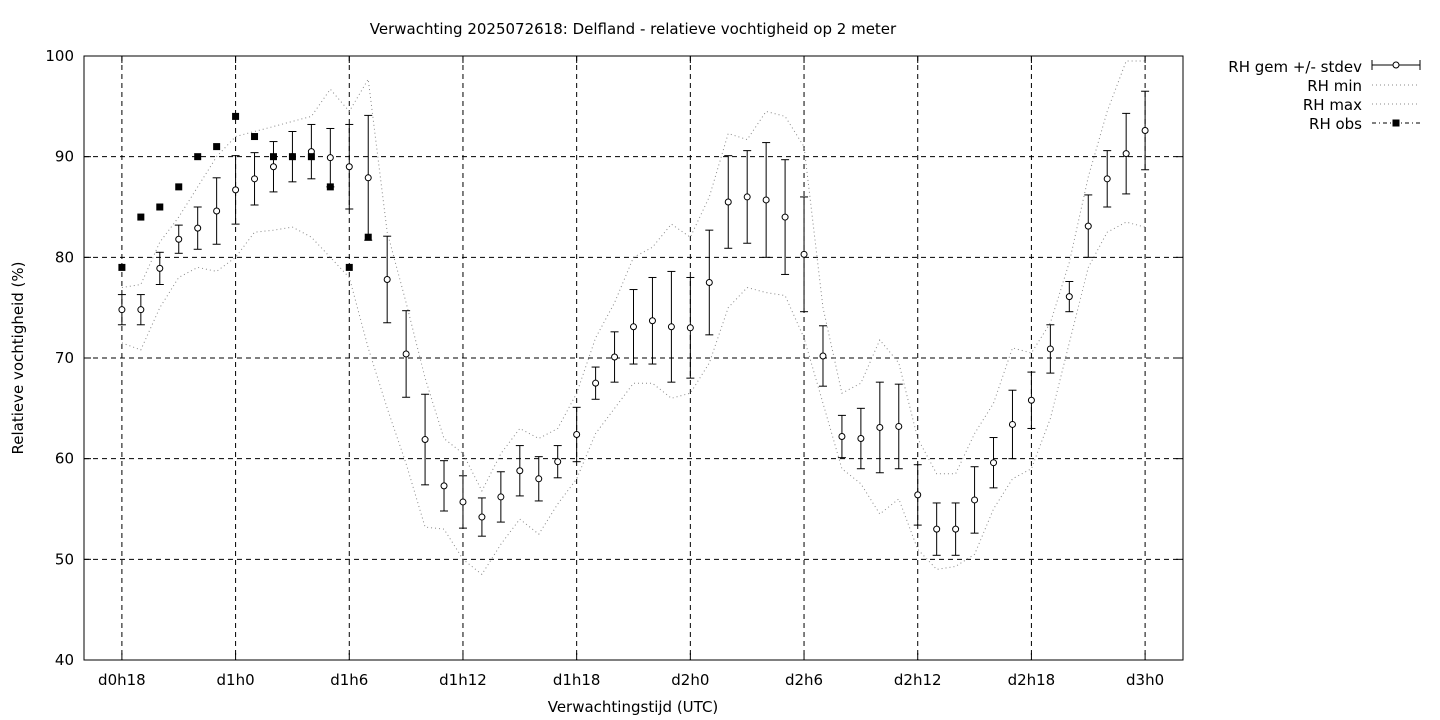 This screenshot has height=720, width=1440. I want to click on legend-label-min: RH min, so click(1334, 86).